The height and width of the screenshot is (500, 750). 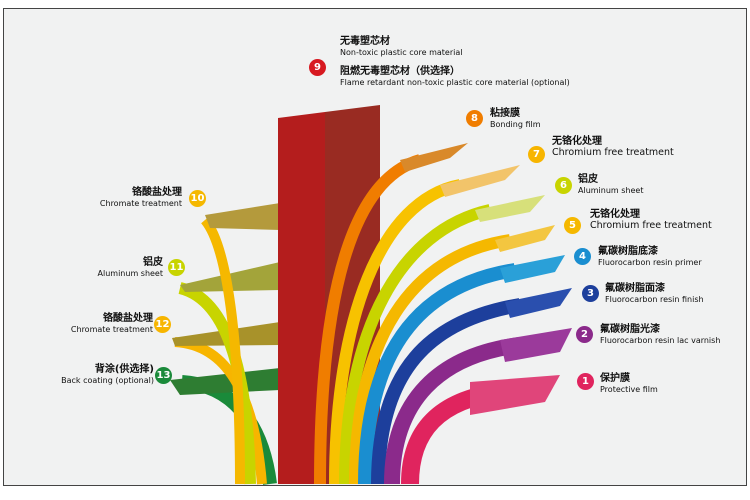 I want to click on label-9-cn: 无毒塑芯材, so click(x=365, y=41).